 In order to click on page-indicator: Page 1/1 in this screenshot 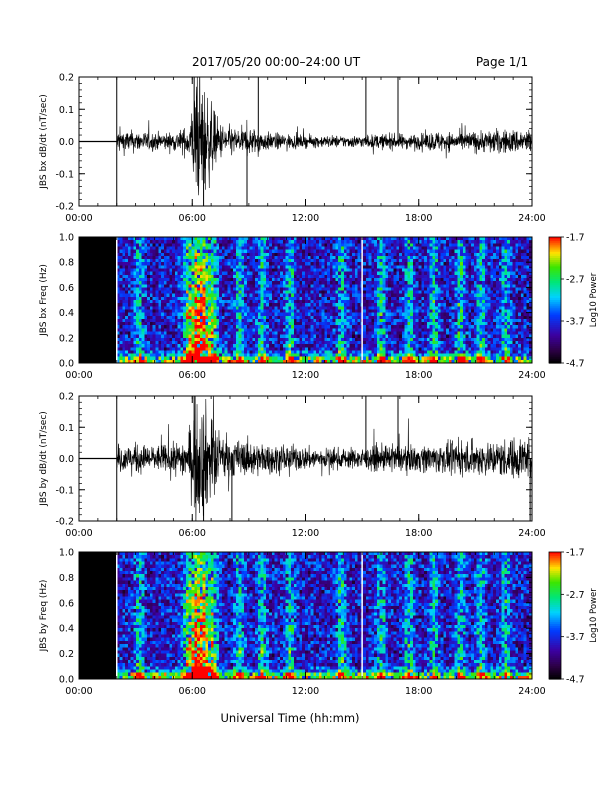, I will do `click(502, 62)`.